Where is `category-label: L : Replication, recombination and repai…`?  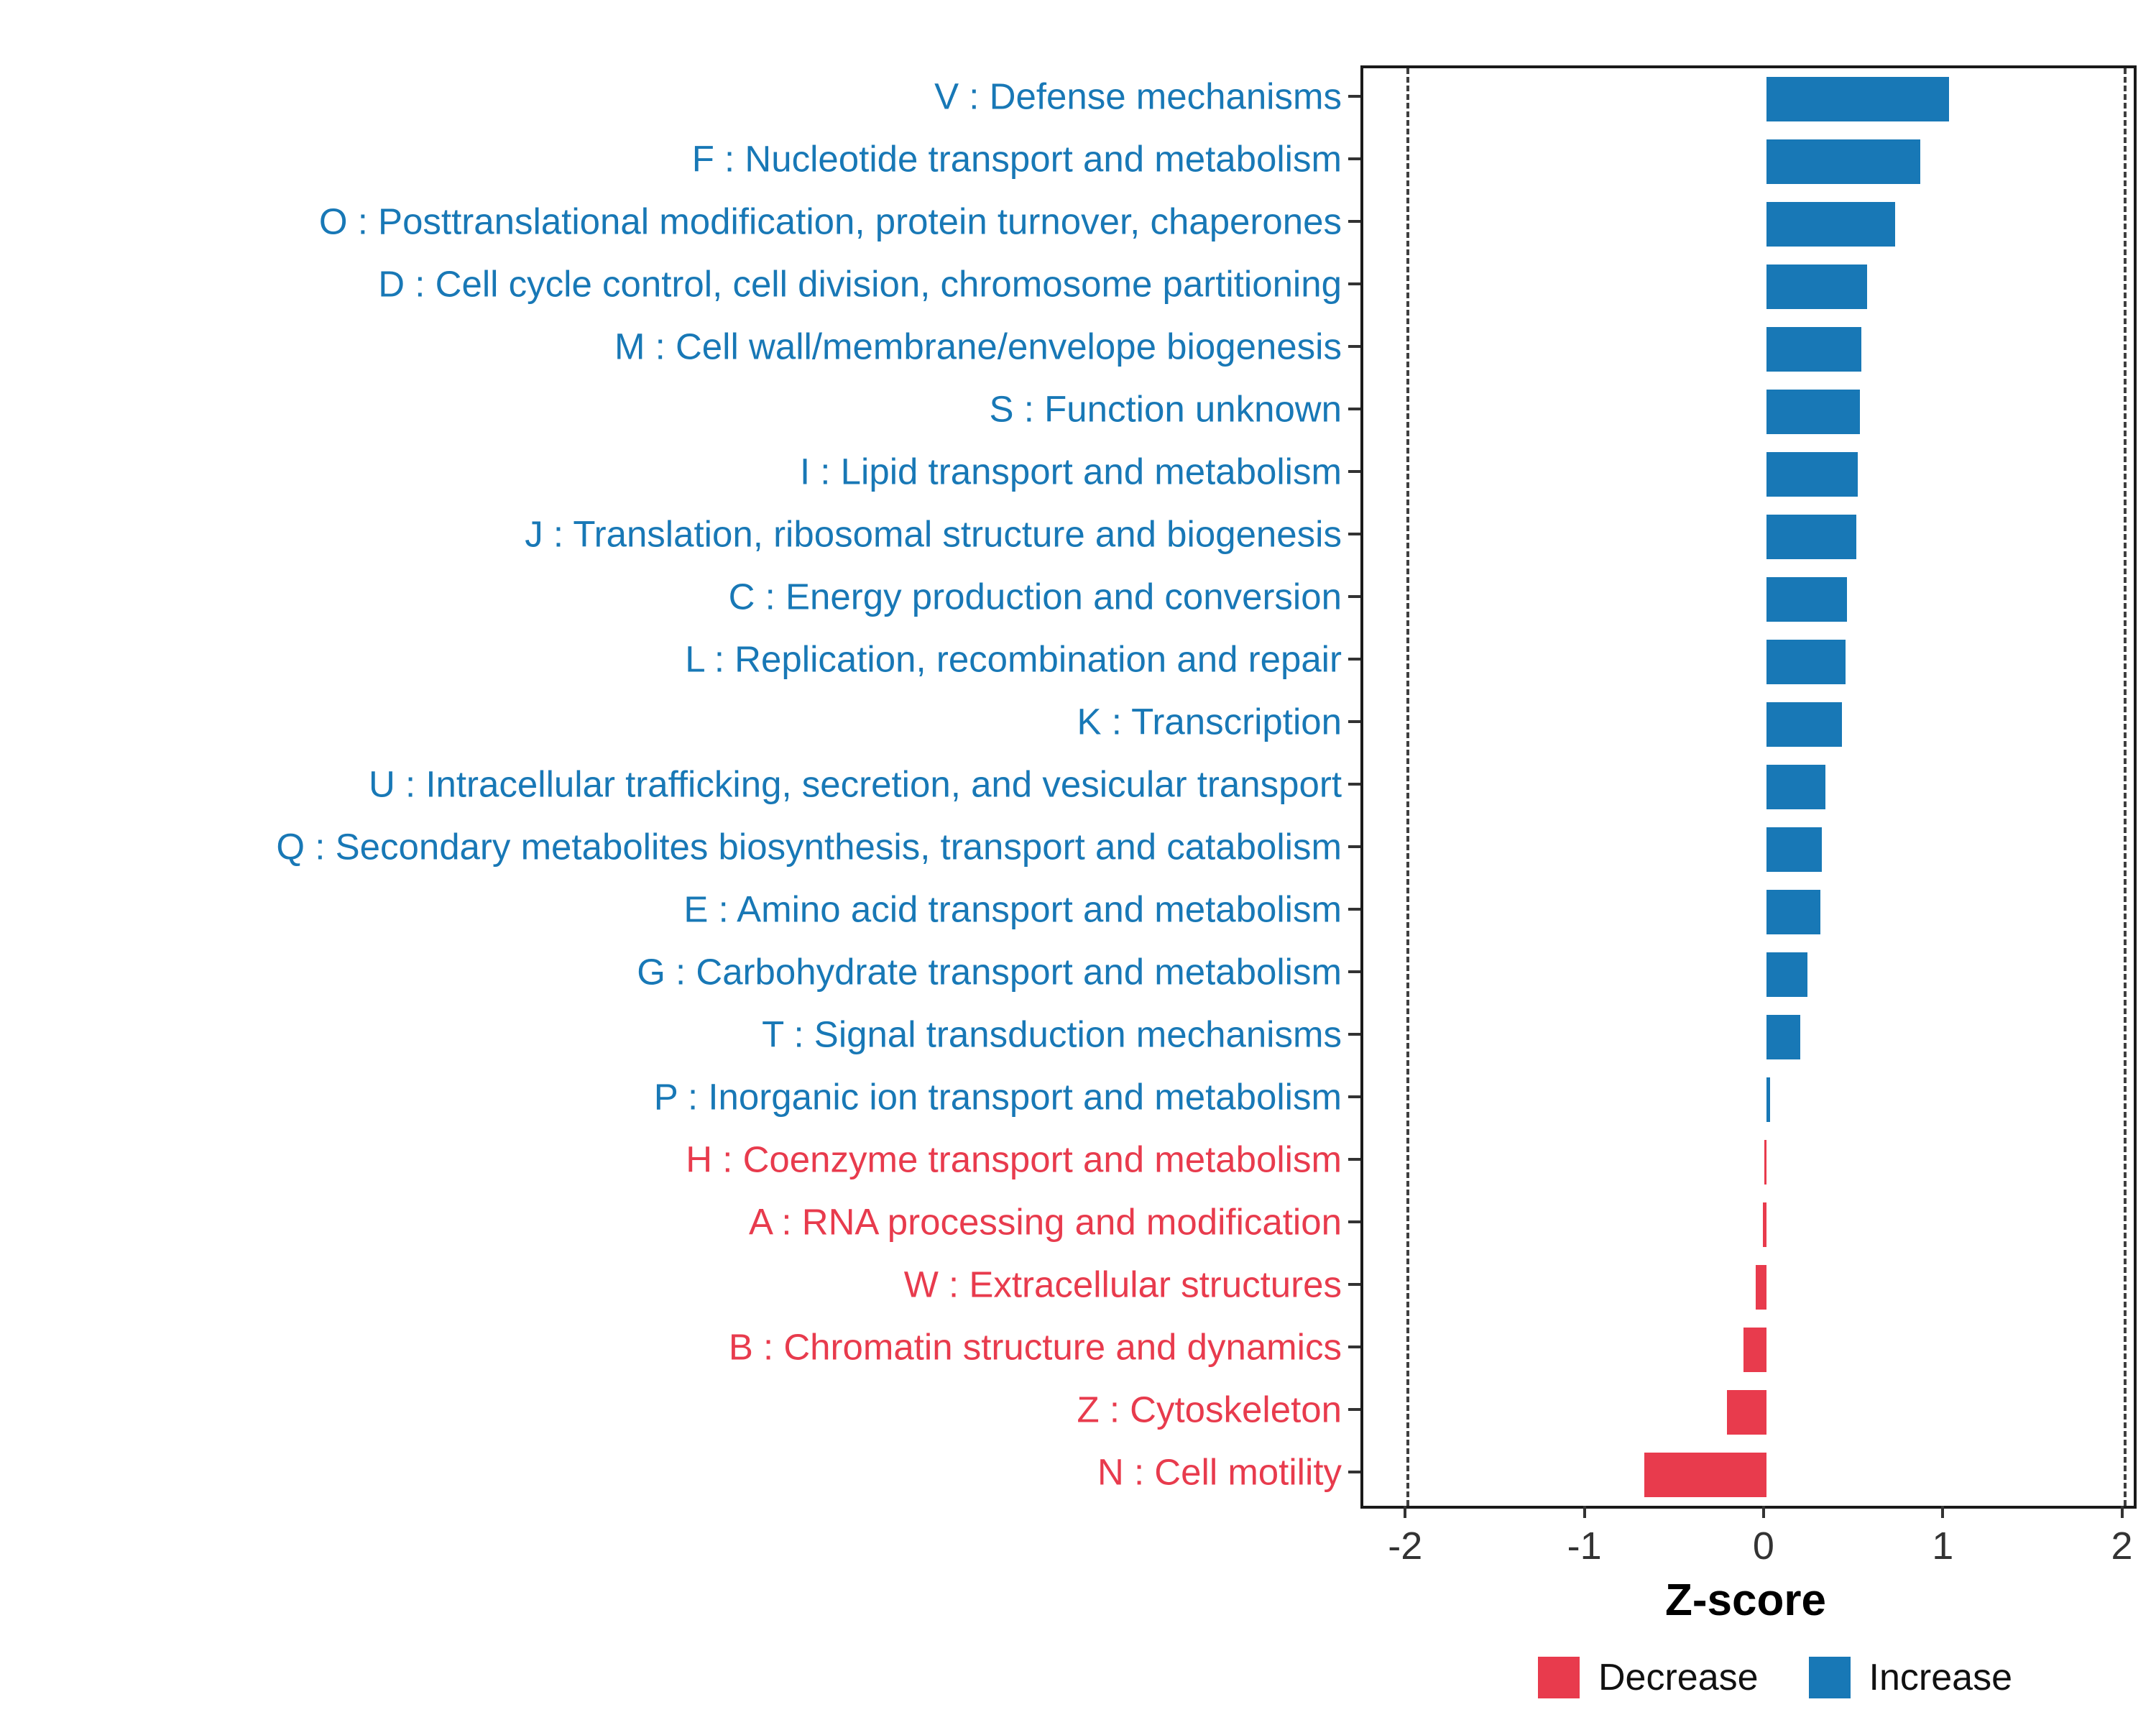
category-label: L : Replication, recombination and repai… is located at coordinates (1014, 659).